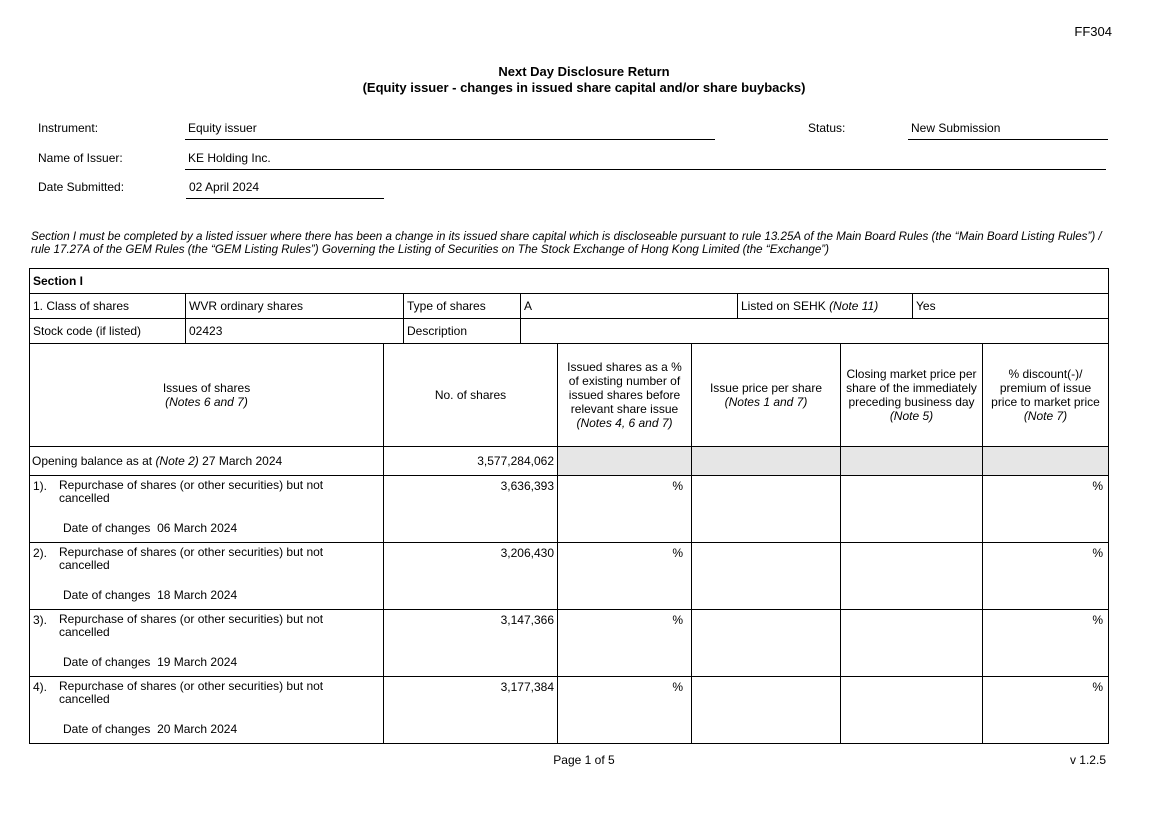  Describe the element at coordinates (242, 461) in the screenshot. I see `opening-date: 27 March 2024` at that location.